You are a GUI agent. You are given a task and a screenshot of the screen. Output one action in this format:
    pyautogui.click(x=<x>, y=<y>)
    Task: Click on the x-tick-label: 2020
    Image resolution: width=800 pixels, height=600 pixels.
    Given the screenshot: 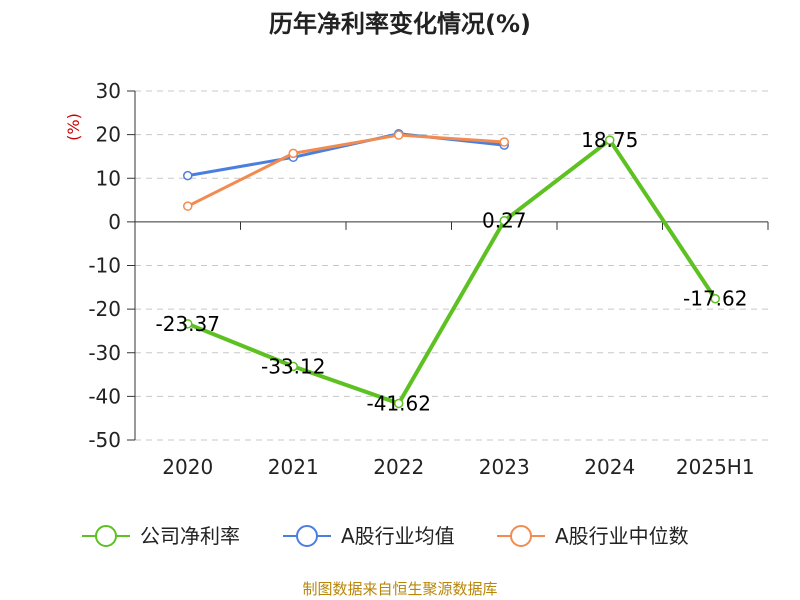 What is the action you would take?
    pyautogui.click(x=187, y=467)
    